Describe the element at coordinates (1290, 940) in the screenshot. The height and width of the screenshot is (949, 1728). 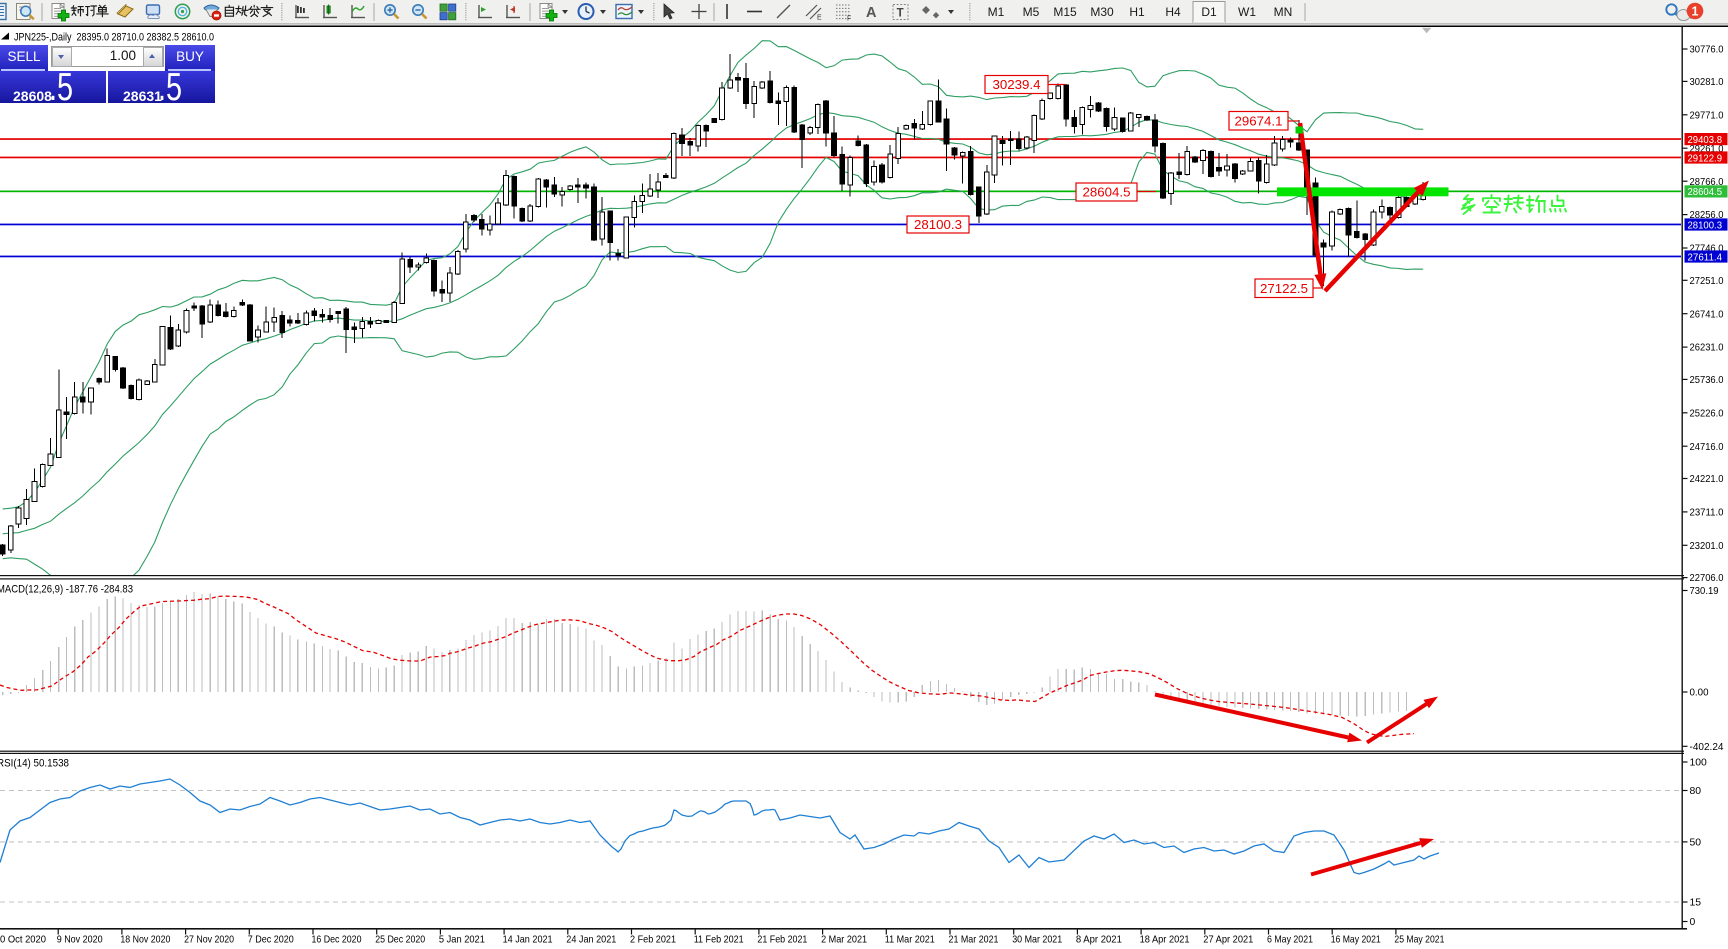
I see `svg-text: 6 May 2021` at that location.